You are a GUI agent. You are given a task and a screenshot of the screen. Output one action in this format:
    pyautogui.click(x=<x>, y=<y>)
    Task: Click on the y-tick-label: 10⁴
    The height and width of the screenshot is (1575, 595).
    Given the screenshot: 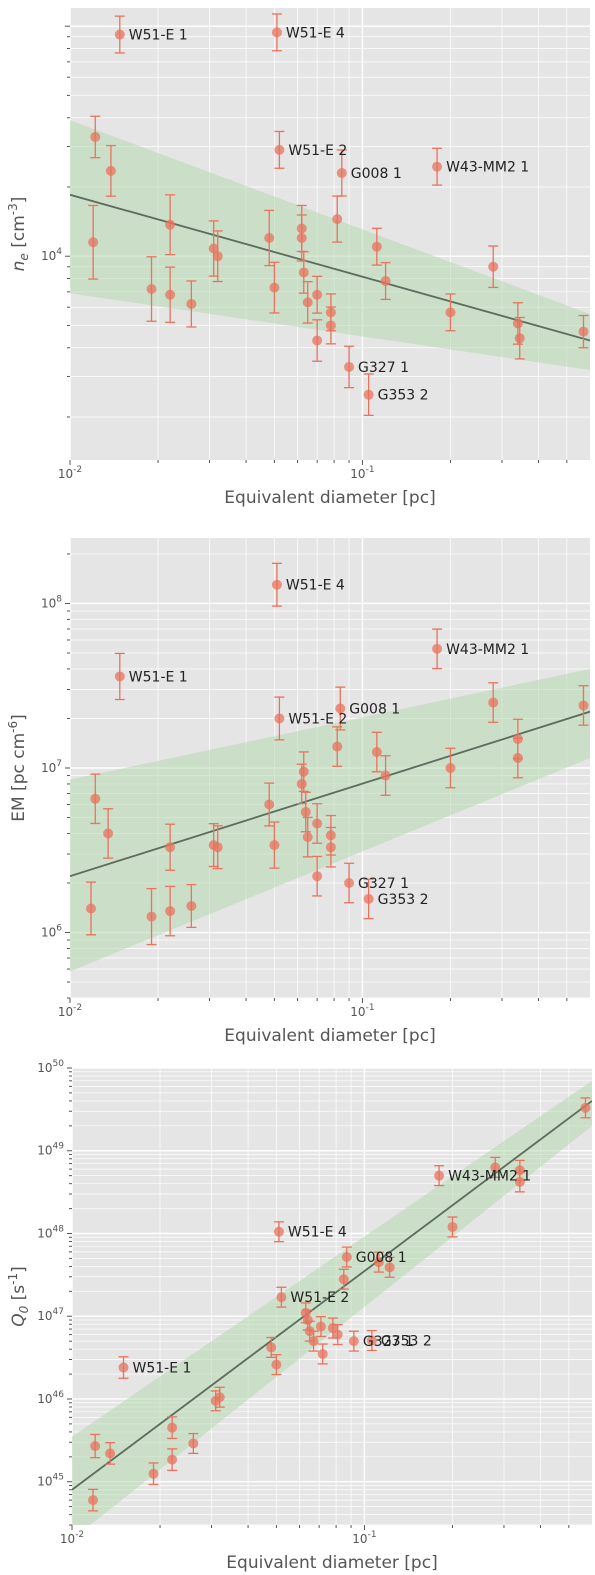 What is the action you would take?
    pyautogui.click(x=51, y=255)
    